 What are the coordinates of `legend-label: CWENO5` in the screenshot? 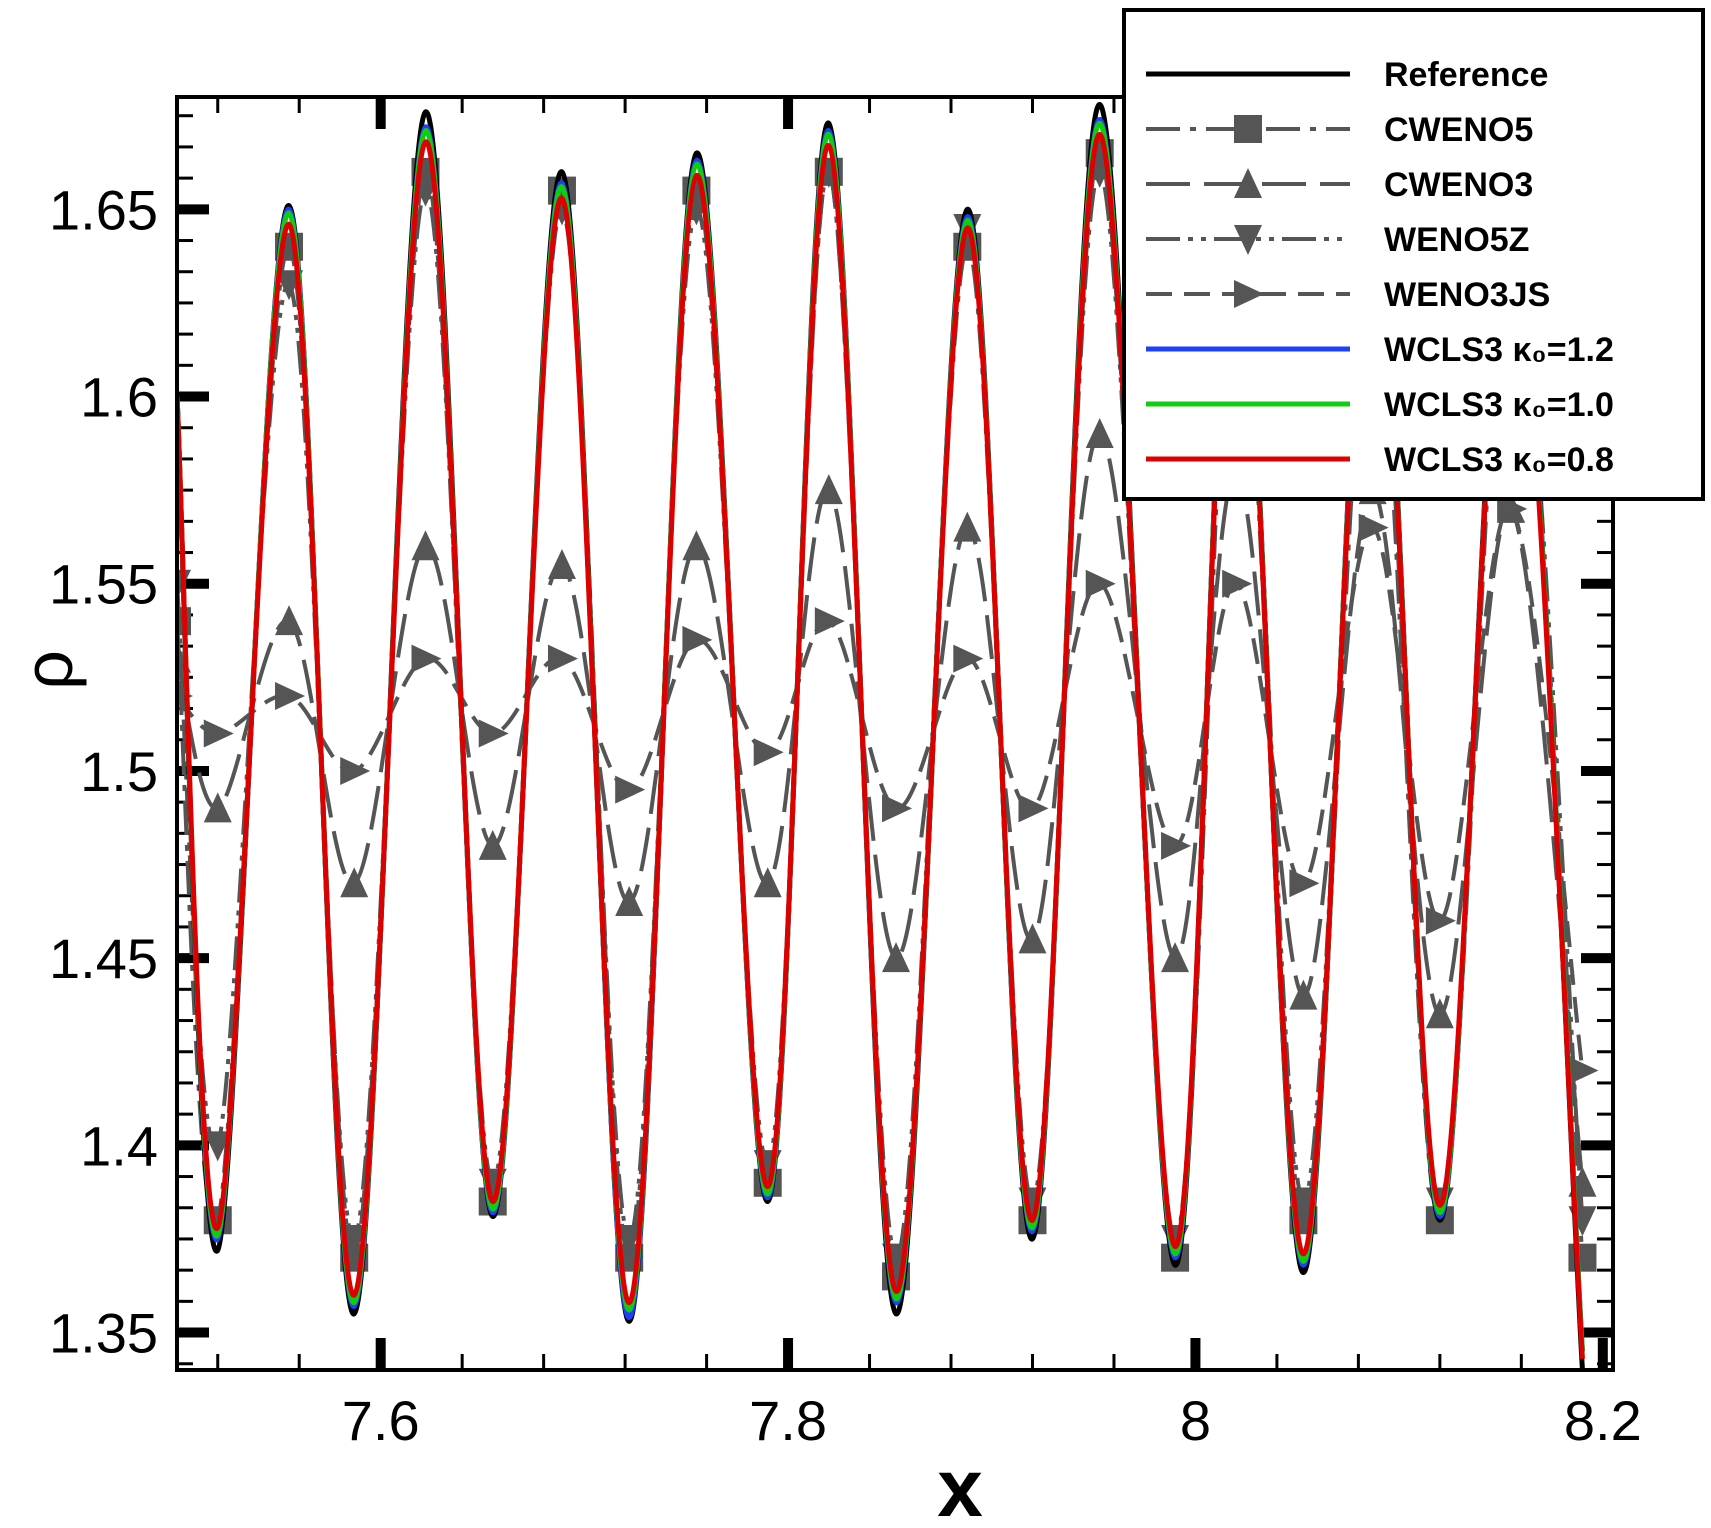 It's located at (1458, 130).